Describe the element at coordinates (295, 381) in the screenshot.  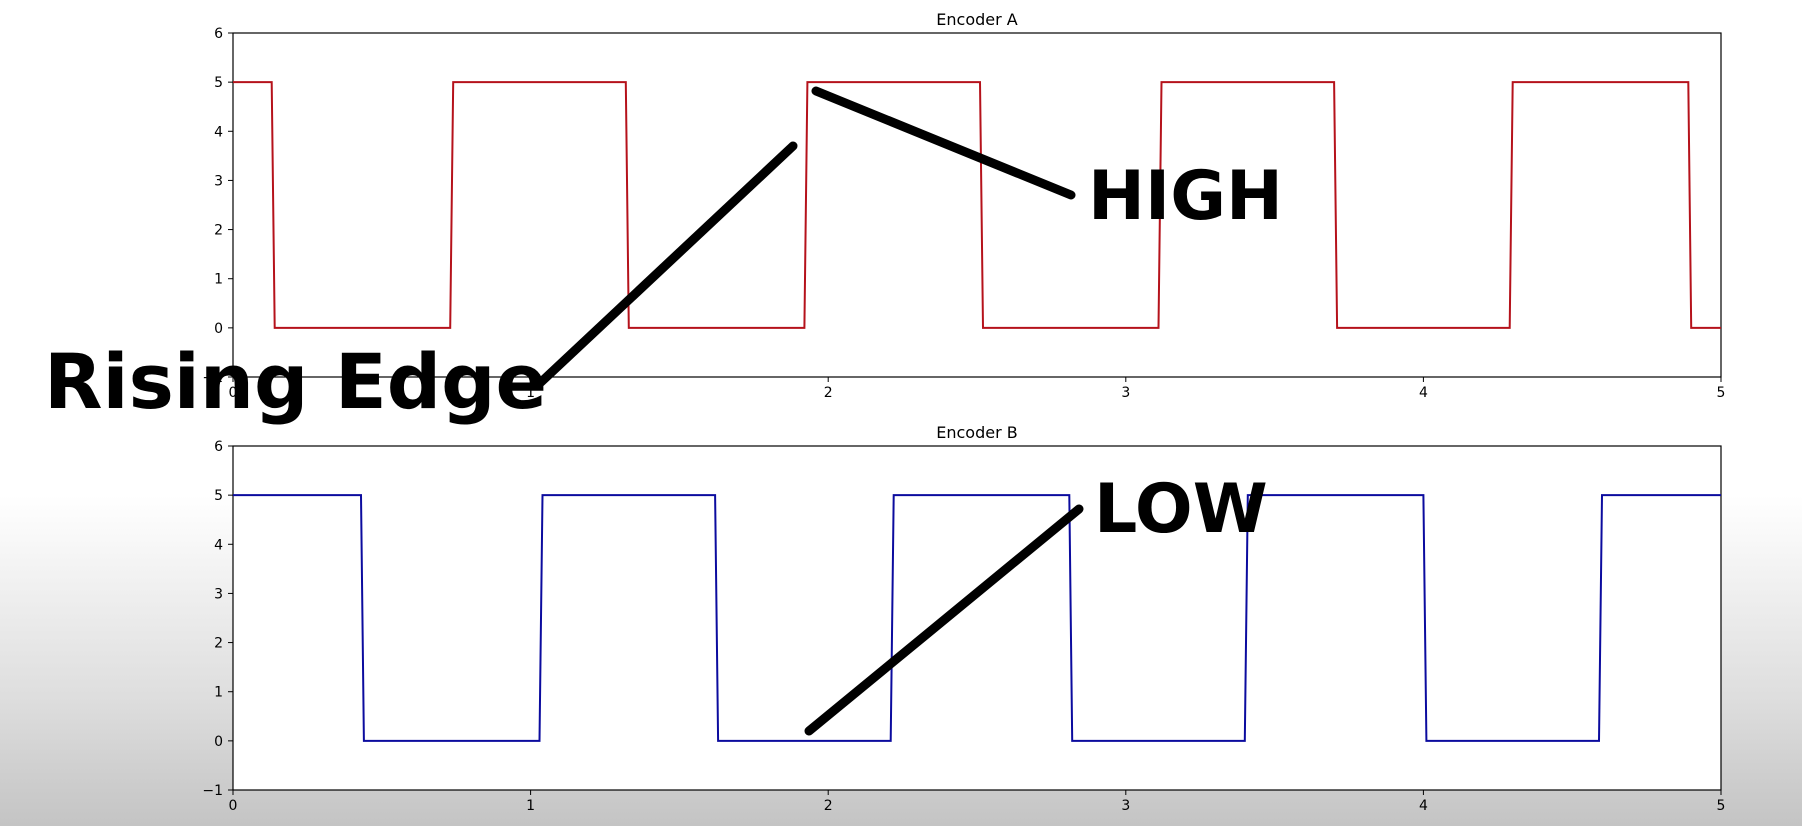
I see `rising-edge-label: Rising Edge` at that location.